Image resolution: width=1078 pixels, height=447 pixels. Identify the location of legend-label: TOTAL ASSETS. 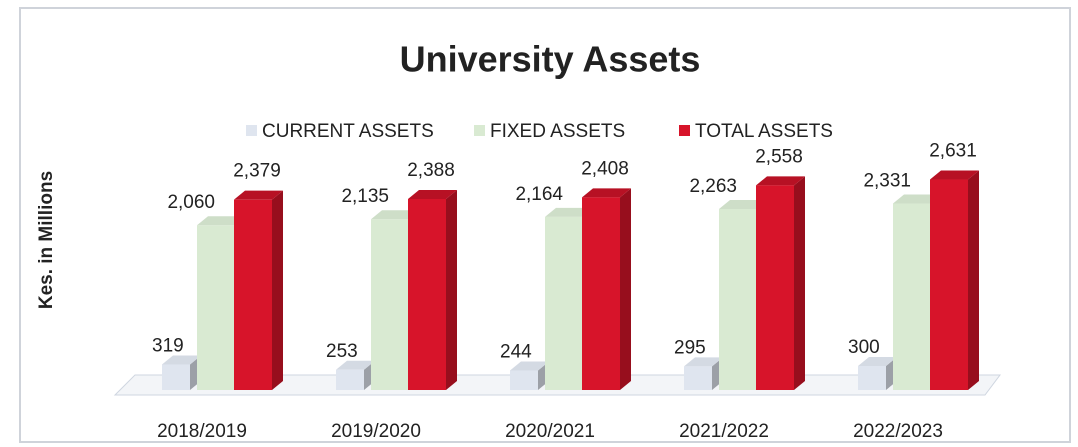
(764, 131).